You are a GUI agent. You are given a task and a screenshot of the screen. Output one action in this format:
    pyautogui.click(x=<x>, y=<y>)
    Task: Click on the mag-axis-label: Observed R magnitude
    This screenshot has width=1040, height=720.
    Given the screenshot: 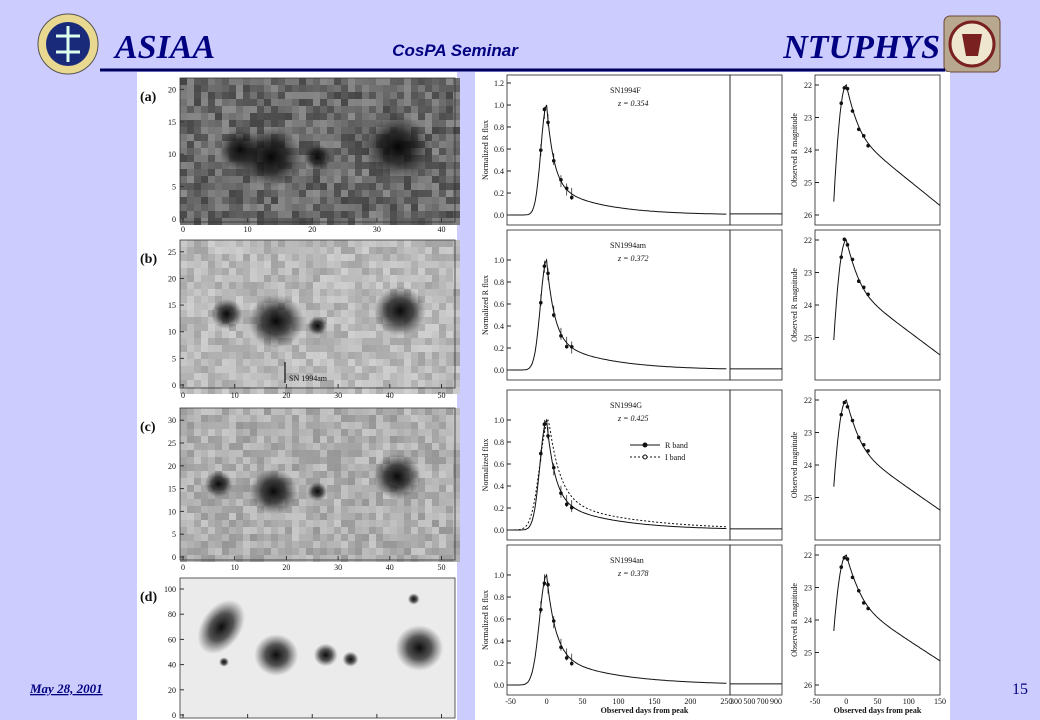 What is the action you would take?
    pyautogui.click(x=794, y=305)
    